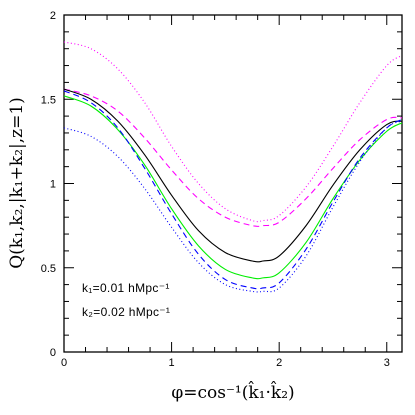 The width and height of the screenshot is (415, 415). I want to click on x-tick-label: 0, so click(64, 363).